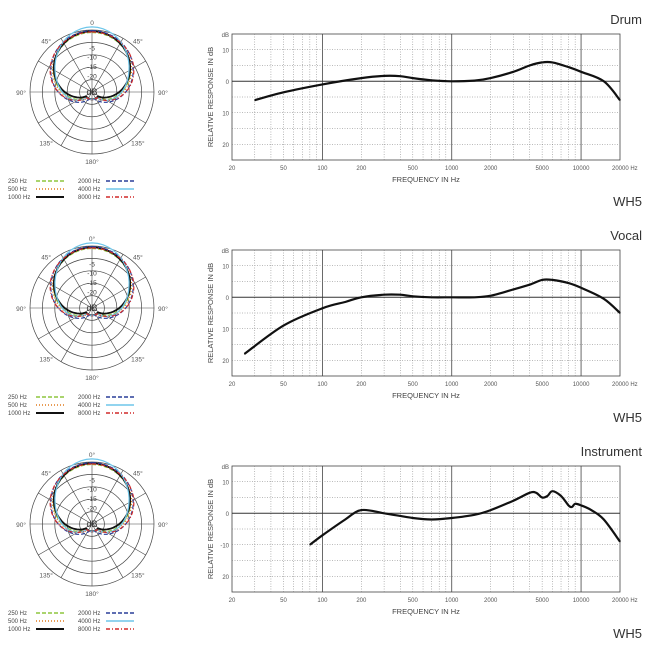 The image size is (651, 648). I want to click on legend-label: 8000 Hz, so click(89, 198).